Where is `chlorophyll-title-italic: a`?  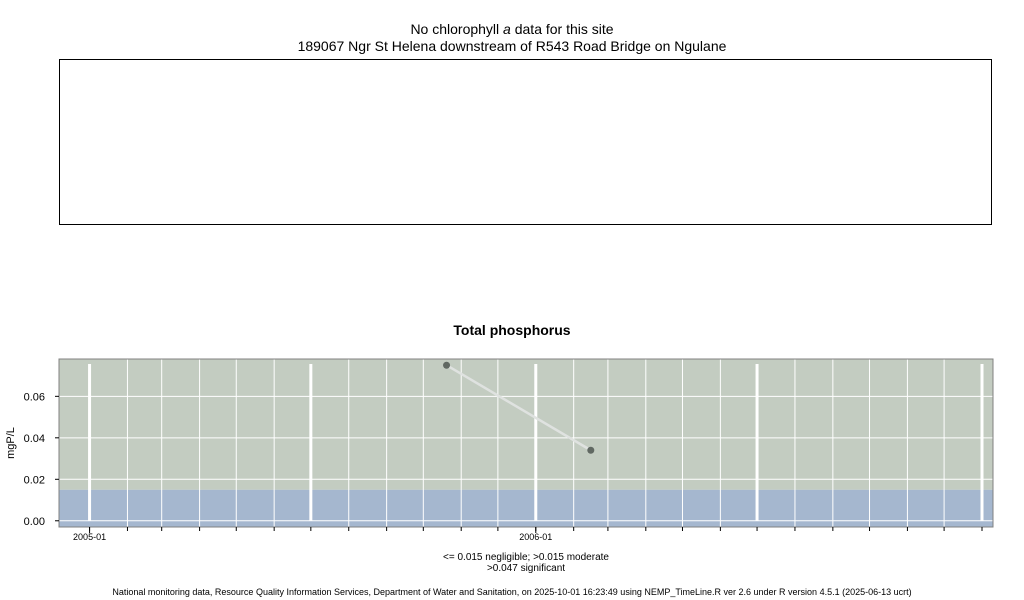
chlorophyll-title-italic: a is located at coordinates (507, 29).